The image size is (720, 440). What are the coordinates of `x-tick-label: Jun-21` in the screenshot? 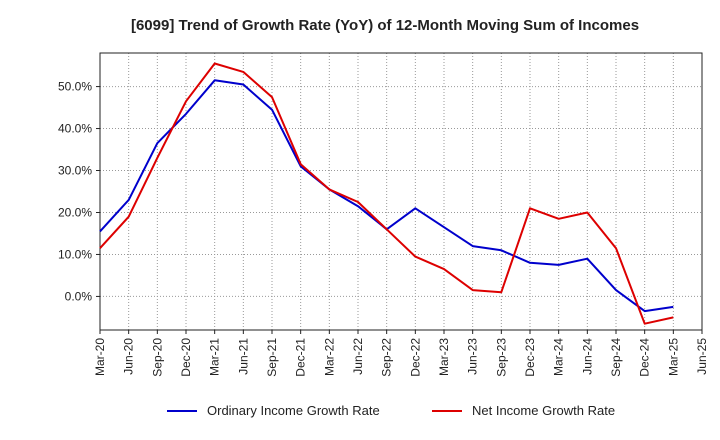 It's located at (243, 356).